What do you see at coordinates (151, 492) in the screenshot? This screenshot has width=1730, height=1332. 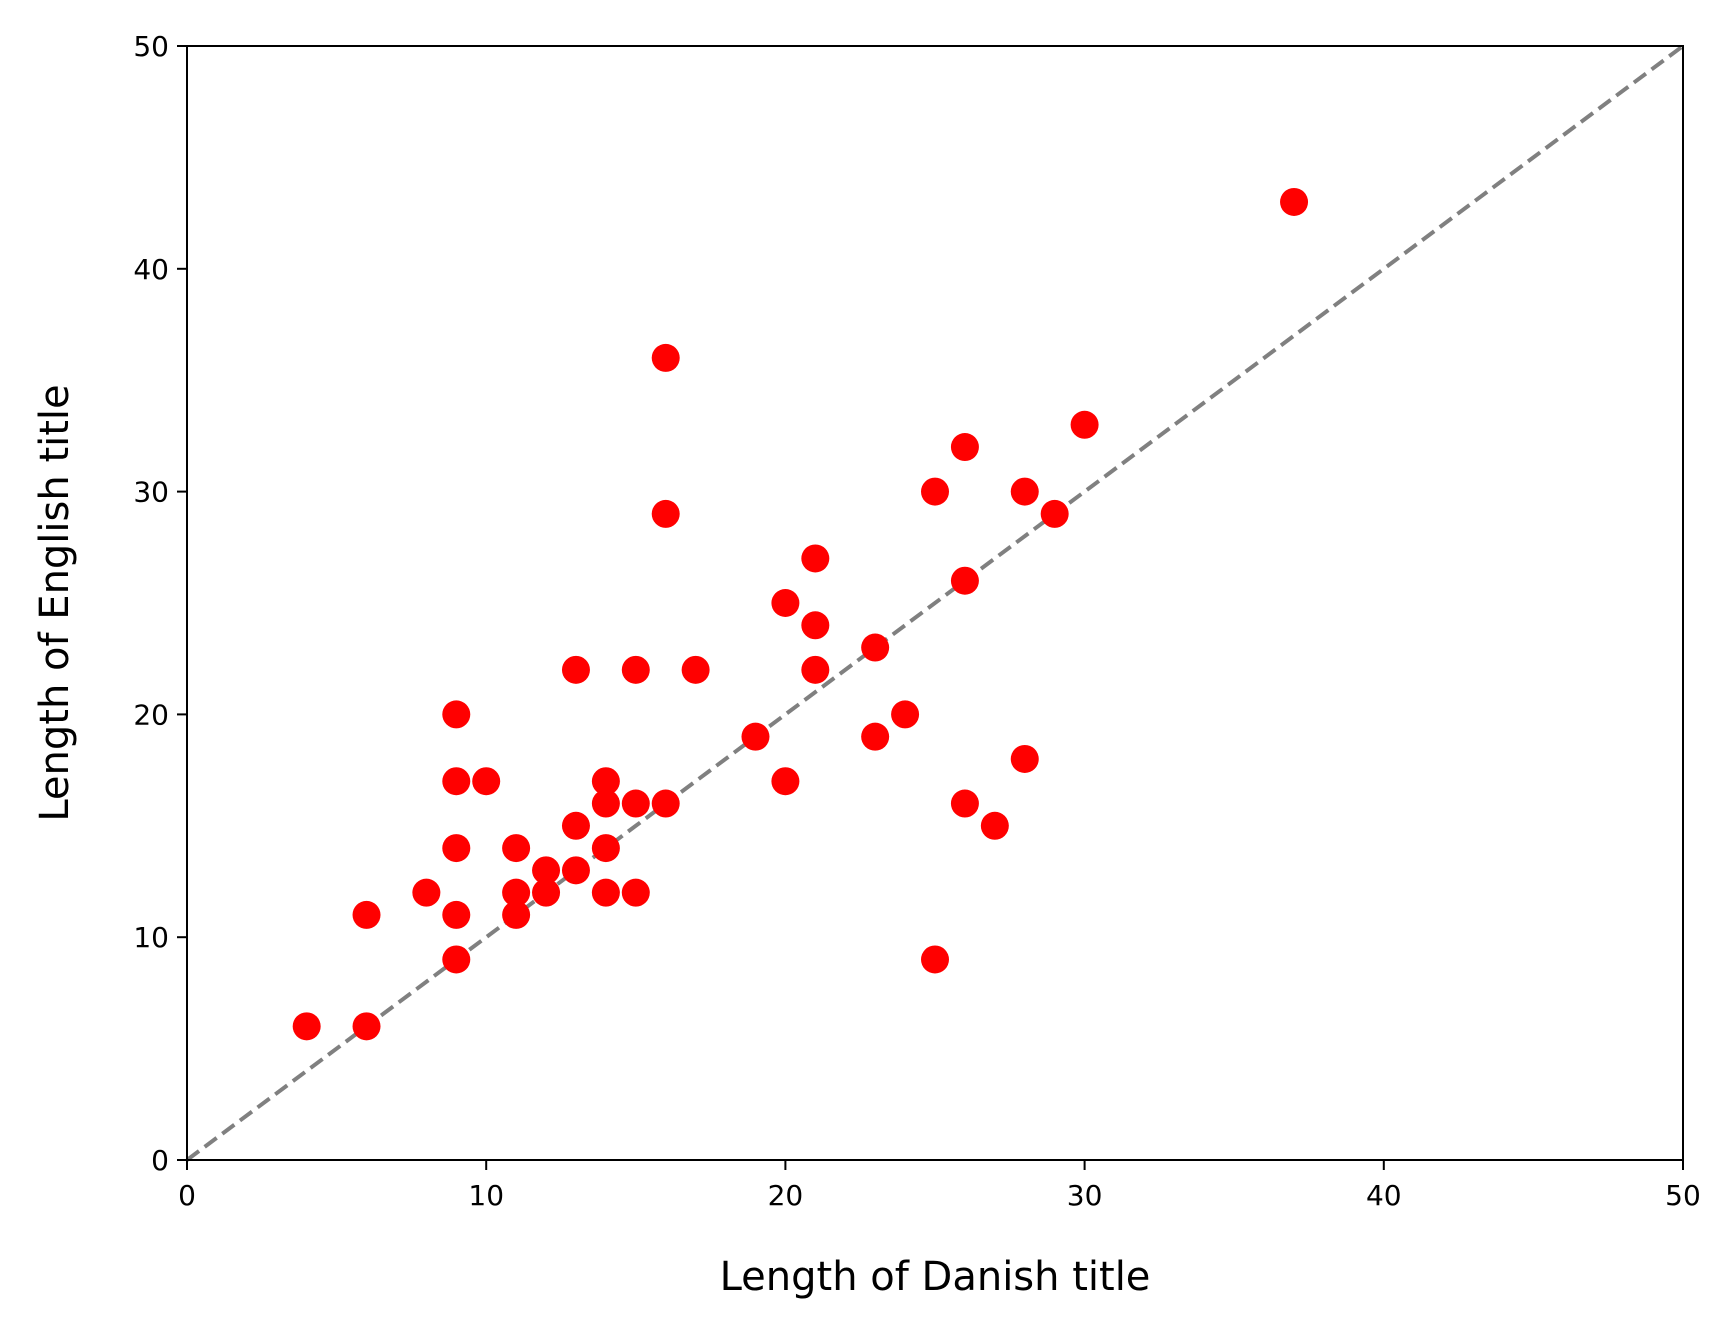 I see `y-tick-label: 30` at bounding box center [151, 492].